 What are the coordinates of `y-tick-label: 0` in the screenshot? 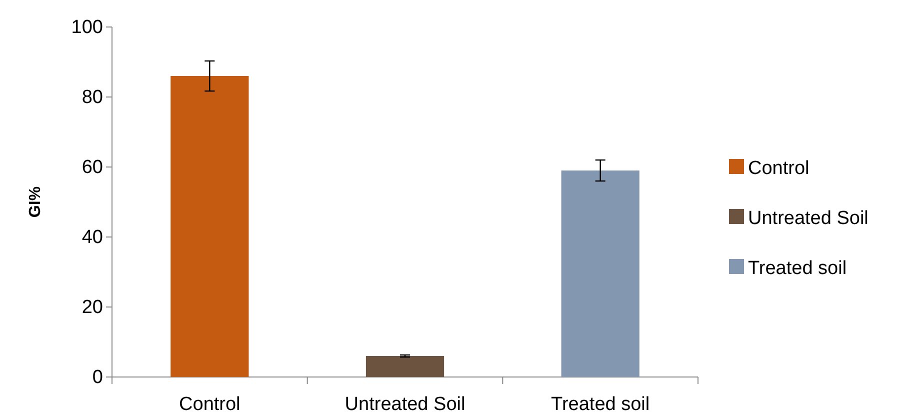 It's located at (97, 377).